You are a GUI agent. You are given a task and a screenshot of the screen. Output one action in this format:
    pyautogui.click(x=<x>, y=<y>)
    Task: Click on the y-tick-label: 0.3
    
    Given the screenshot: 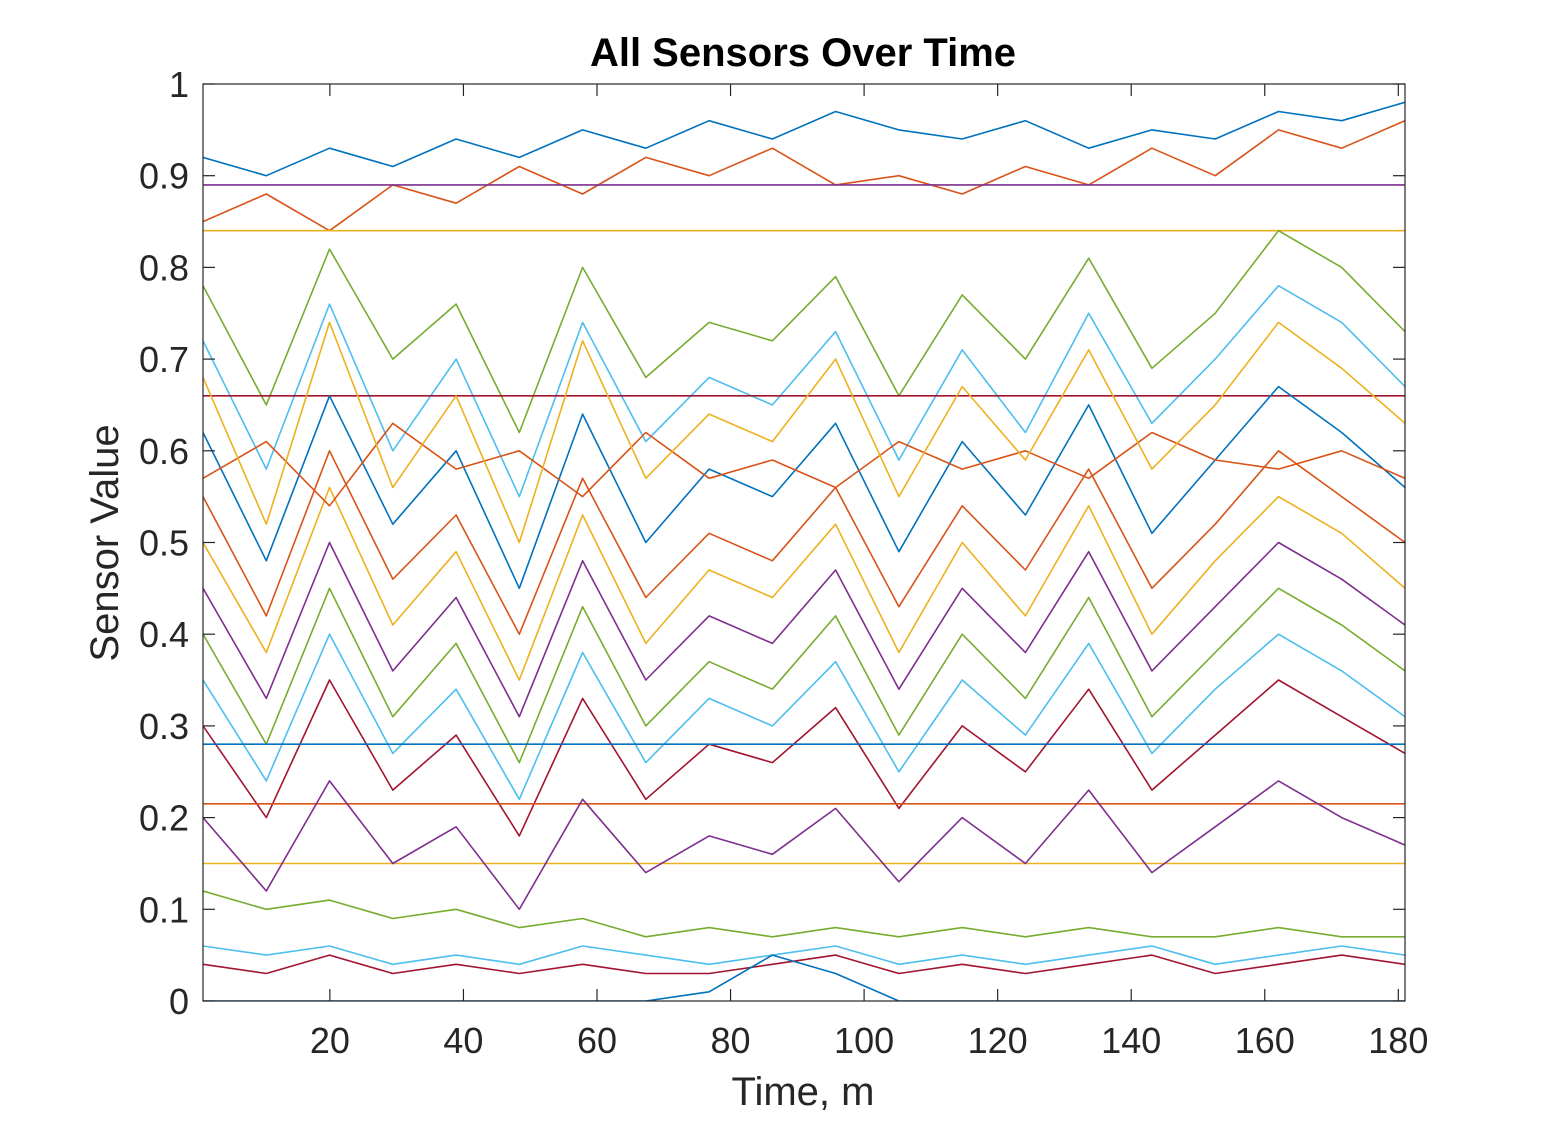 What is the action you would take?
    pyautogui.click(x=164, y=726)
    